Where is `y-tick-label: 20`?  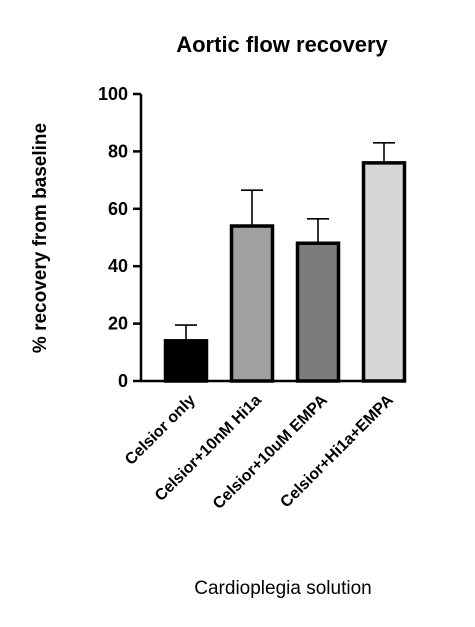 y-tick-label: 20 is located at coordinates (118, 324).